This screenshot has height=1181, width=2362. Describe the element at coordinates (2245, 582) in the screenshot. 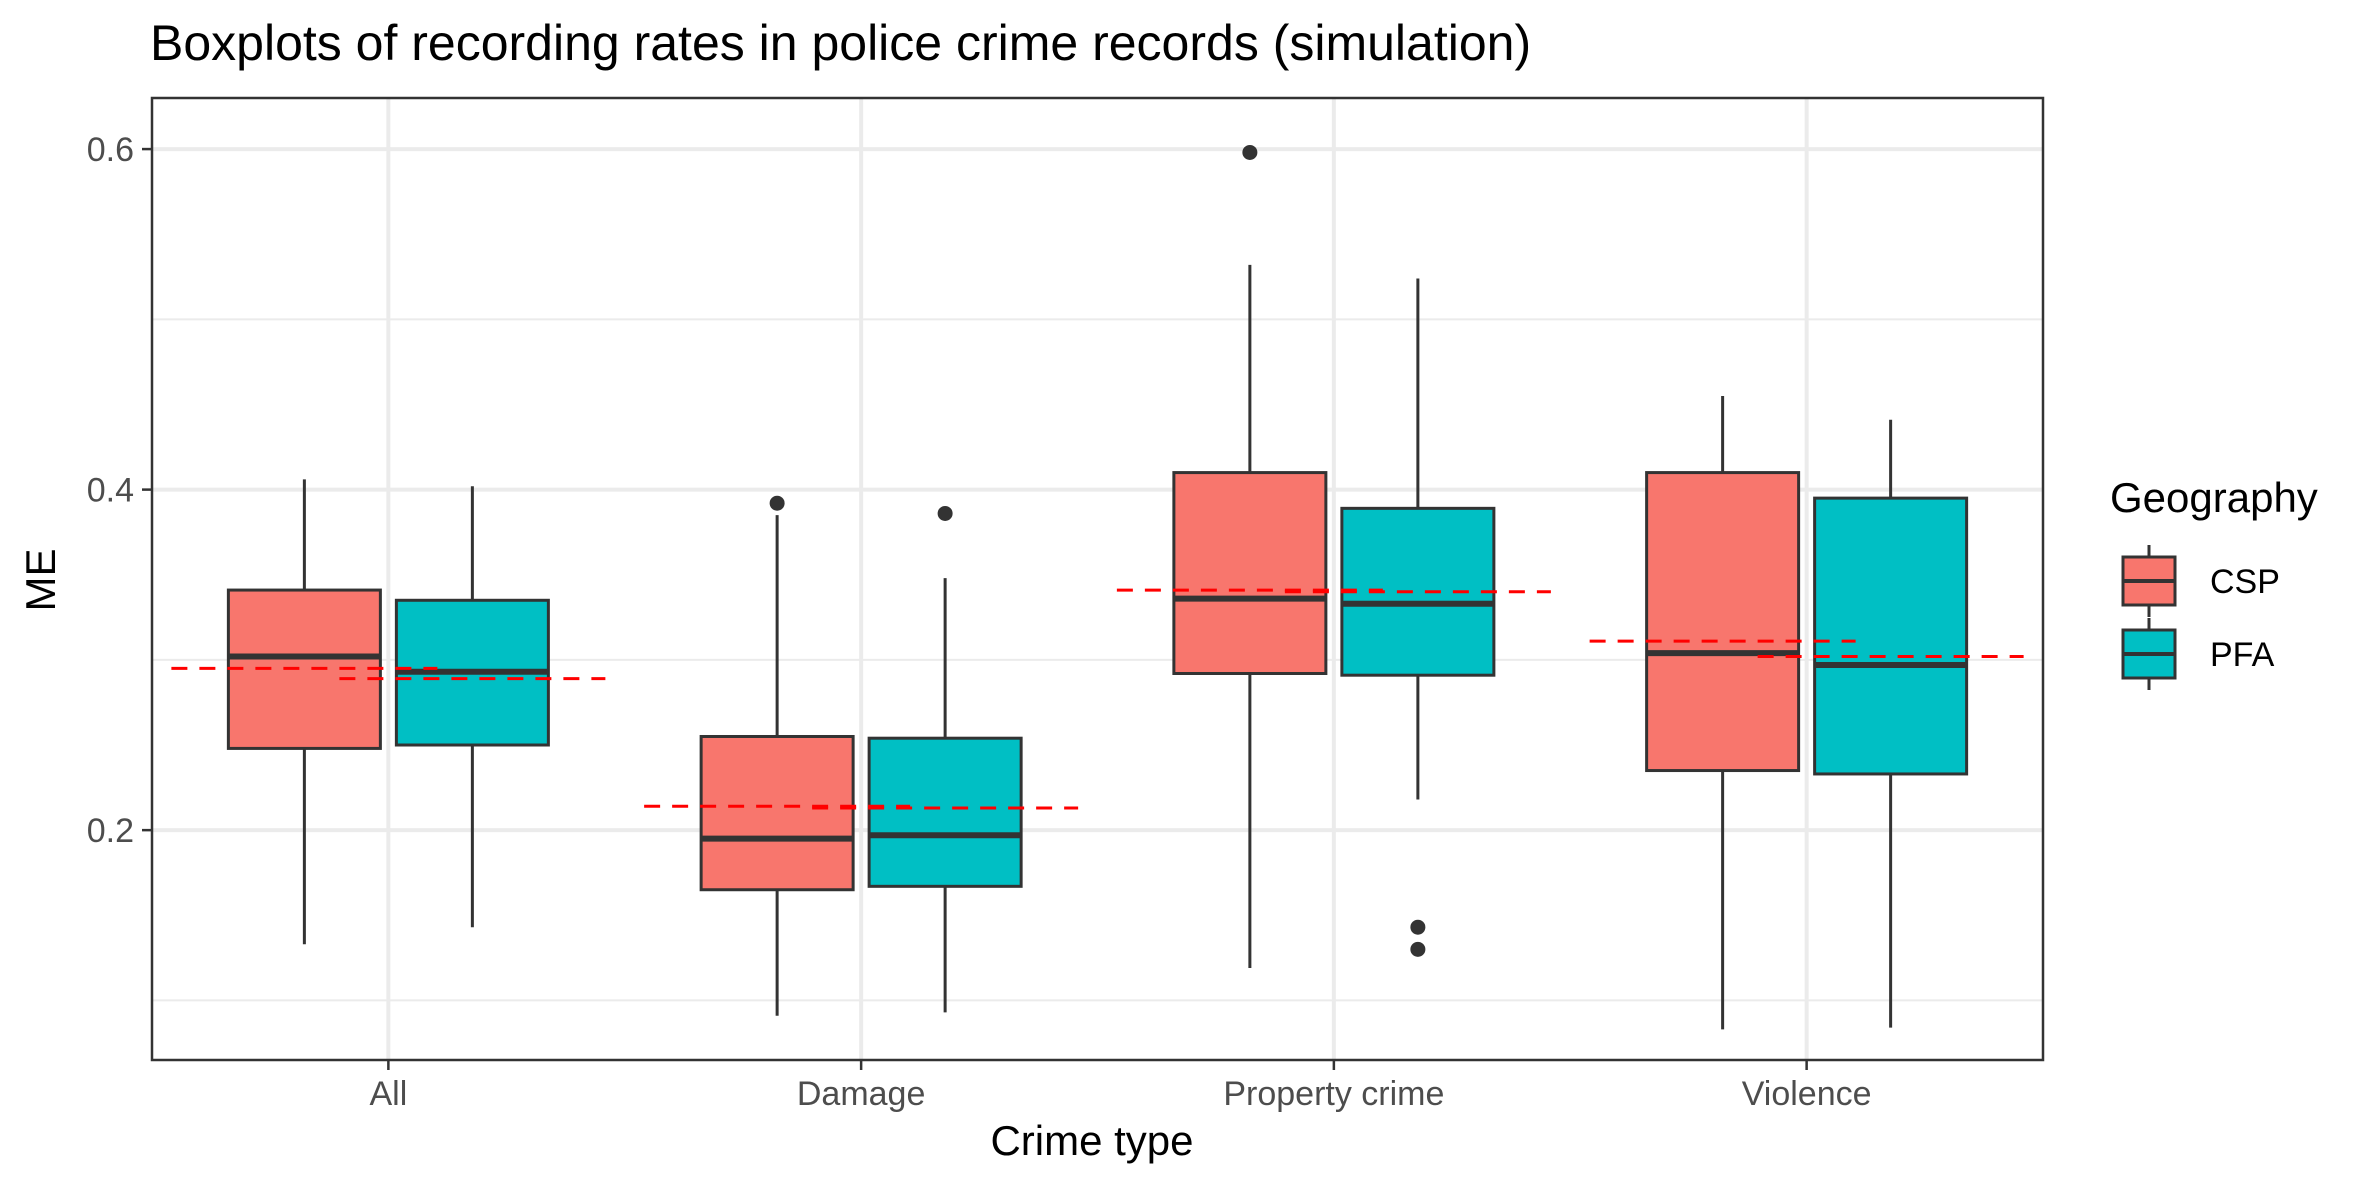

I see `legend-label: CSP` at that location.